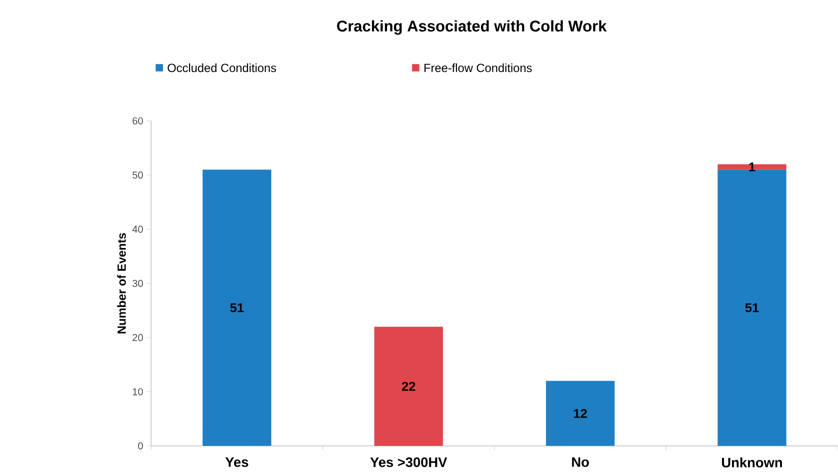 This screenshot has width=838, height=472. Describe the element at coordinates (137, 229) in the screenshot. I see `y-tick-label: 40` at that location.